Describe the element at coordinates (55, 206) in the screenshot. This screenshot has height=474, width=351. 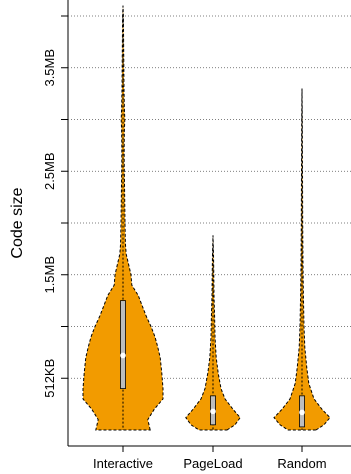
I see `y-axis: 512KB 1.5MB 2.5MB 3.5MB` at that location.